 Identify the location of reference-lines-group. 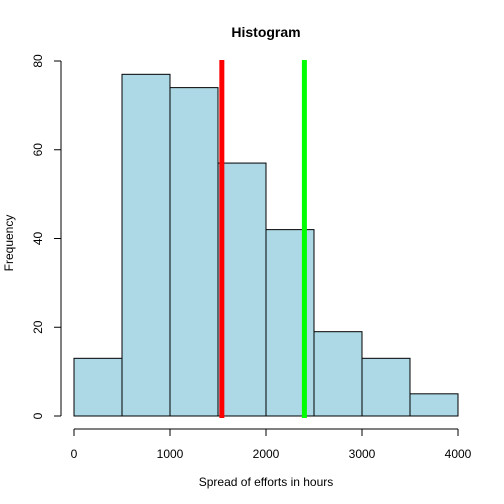
(263, 239).